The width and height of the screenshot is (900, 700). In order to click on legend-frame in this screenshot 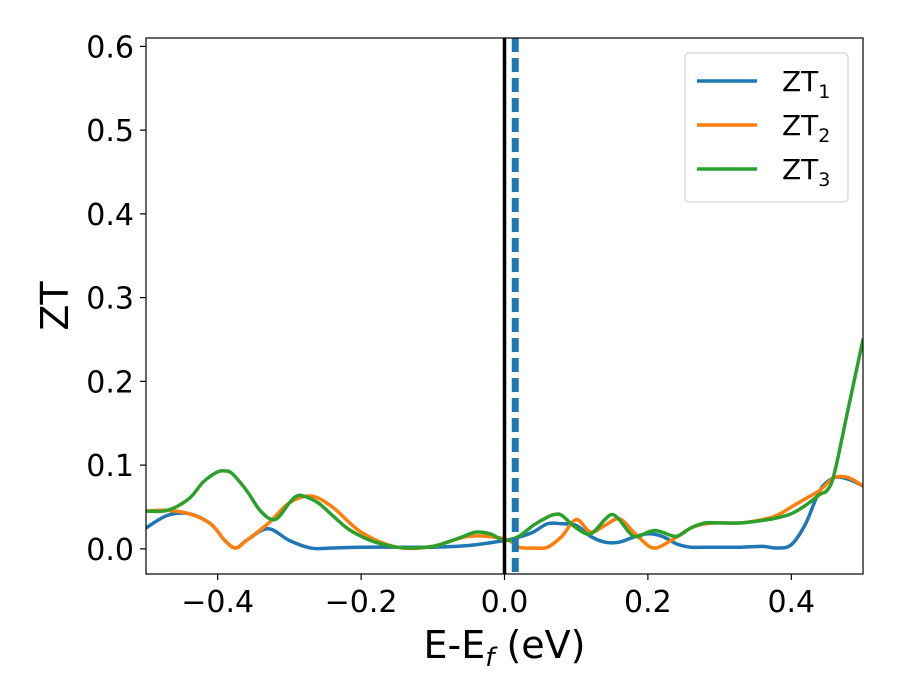, I will do `click(766, 127)`.